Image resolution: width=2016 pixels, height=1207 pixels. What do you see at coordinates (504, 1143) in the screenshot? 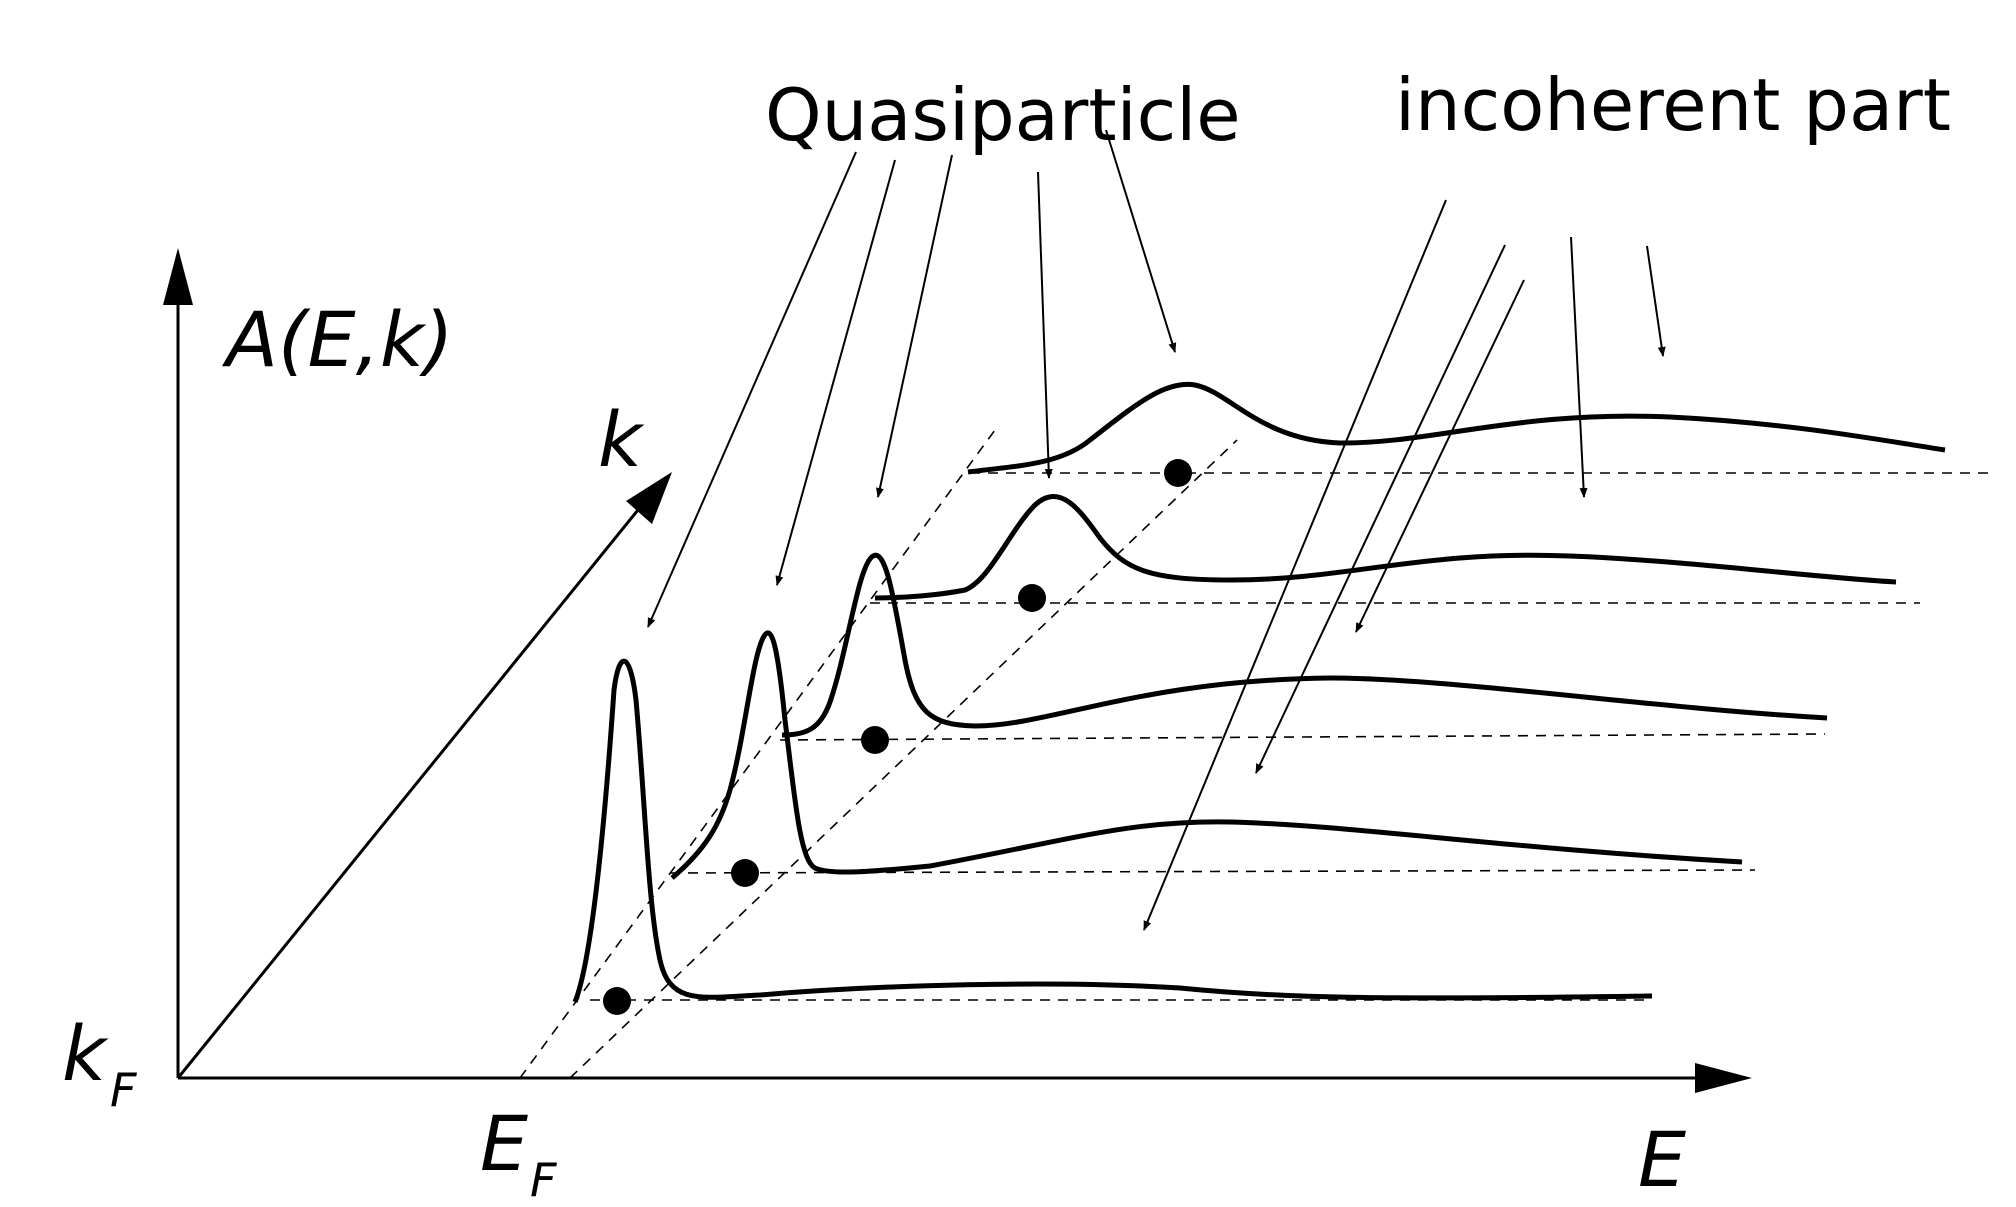
I see `ef-label: E` at bounding box center [504, 1143].